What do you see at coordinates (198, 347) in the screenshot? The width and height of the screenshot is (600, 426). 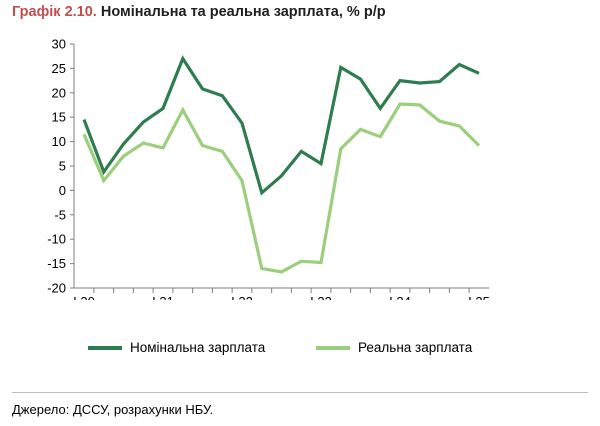 I see `legend-label-nominal: Номінальна зарплата` at bounding box center [198, 347].